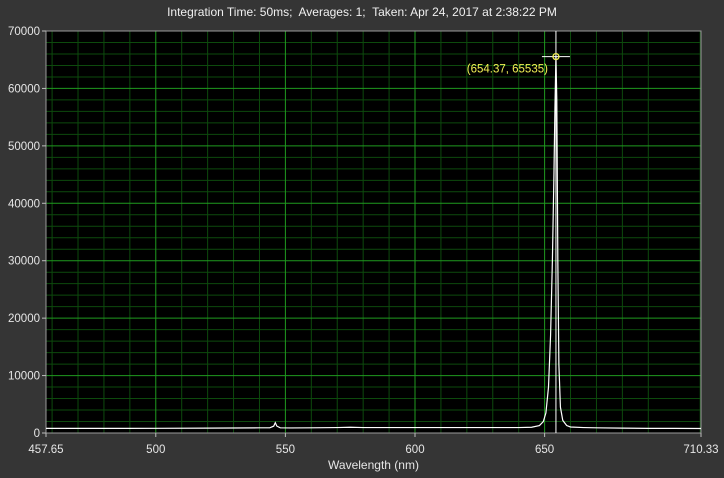 The width and height of the screenshot is (724, 478). What do you see at coordinates (373, 444) in the screenshot?
I see `x-axis: 457.65 500 550 600 650 710.33` at bounding box center [373, 444].